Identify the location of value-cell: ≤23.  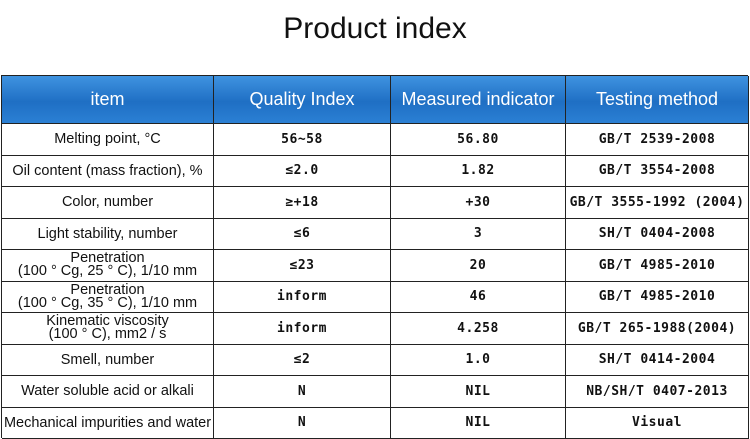
(302, 266).